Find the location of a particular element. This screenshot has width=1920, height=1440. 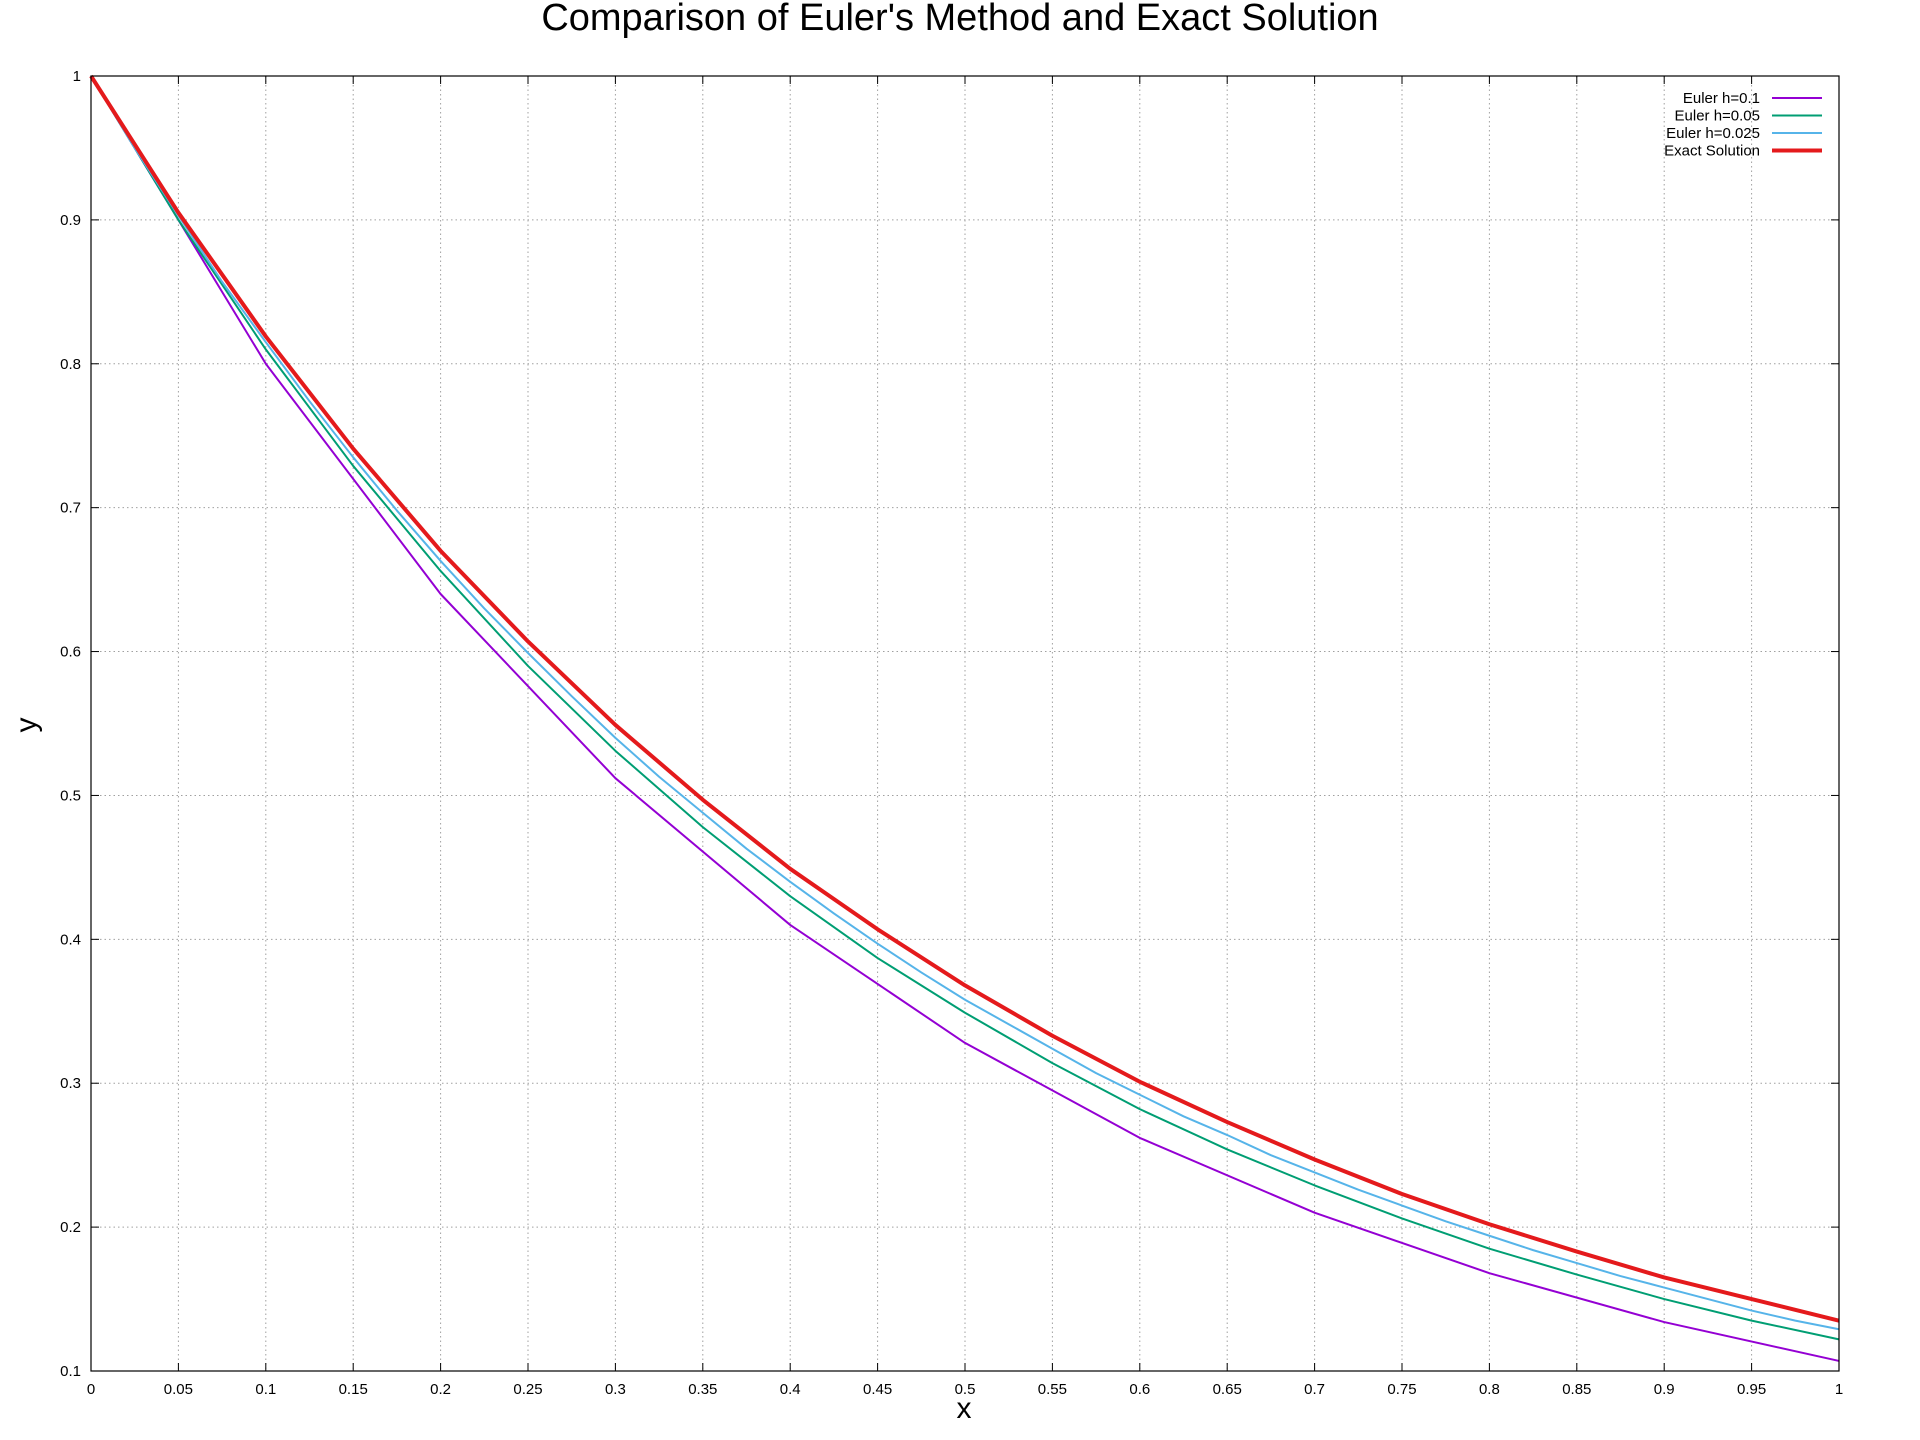

x-tick-label: 0.3 is located at coordinates (615, 1389).